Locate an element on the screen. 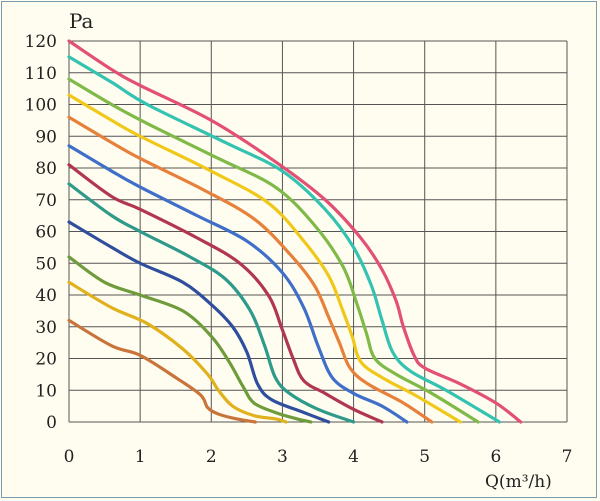 The height and width of the screenshot is (501, 600). y-tick-label: 110 is located at coordinates (41, 74).